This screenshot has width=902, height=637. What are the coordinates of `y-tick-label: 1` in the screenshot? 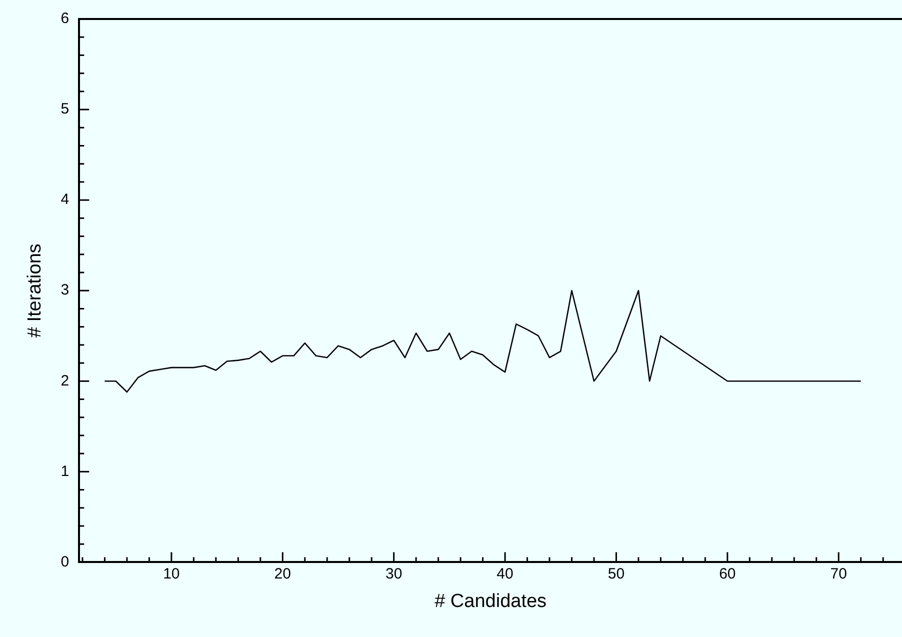 It's located at (65, 471).